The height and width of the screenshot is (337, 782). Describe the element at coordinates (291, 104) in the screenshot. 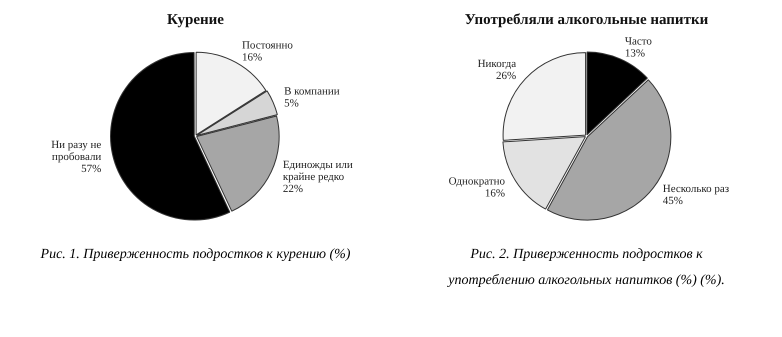

I see `data-label: 5%` at that location.